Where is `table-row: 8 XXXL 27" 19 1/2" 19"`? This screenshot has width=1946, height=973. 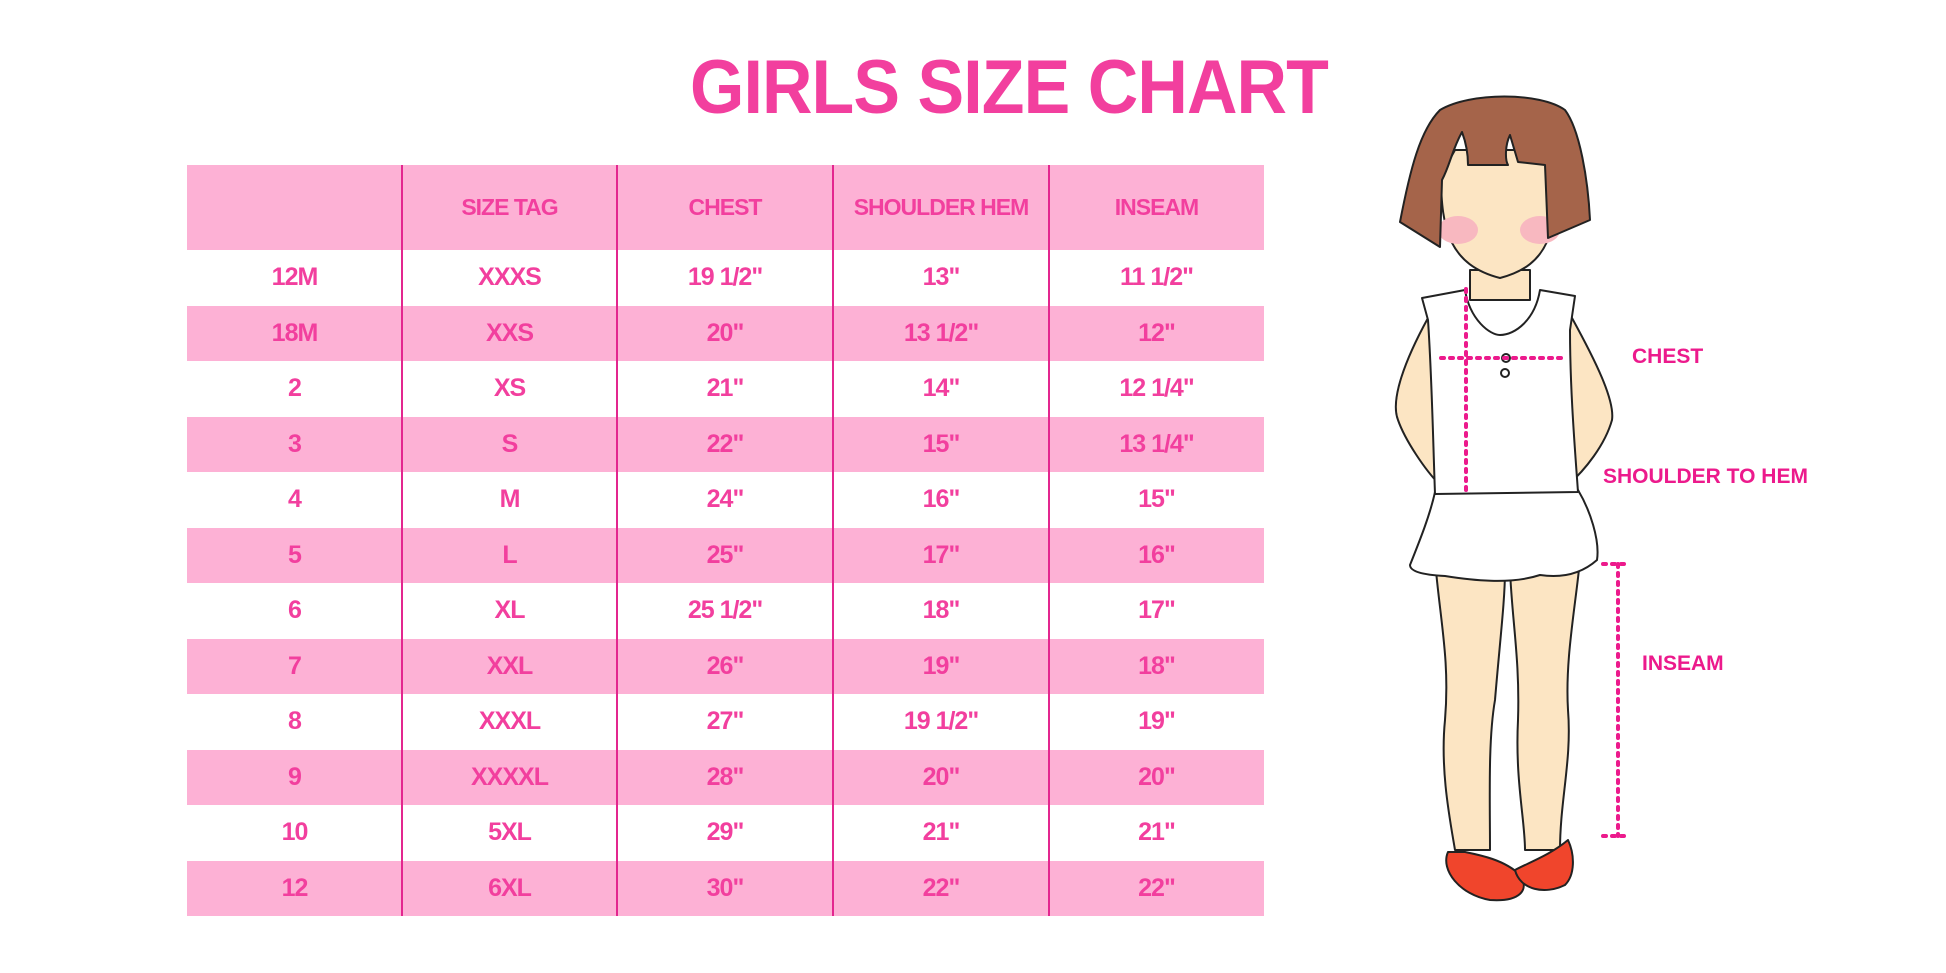 table-row: 8 XXXL 27" 19 1/2" 19" is located at coordinates (725, 722).